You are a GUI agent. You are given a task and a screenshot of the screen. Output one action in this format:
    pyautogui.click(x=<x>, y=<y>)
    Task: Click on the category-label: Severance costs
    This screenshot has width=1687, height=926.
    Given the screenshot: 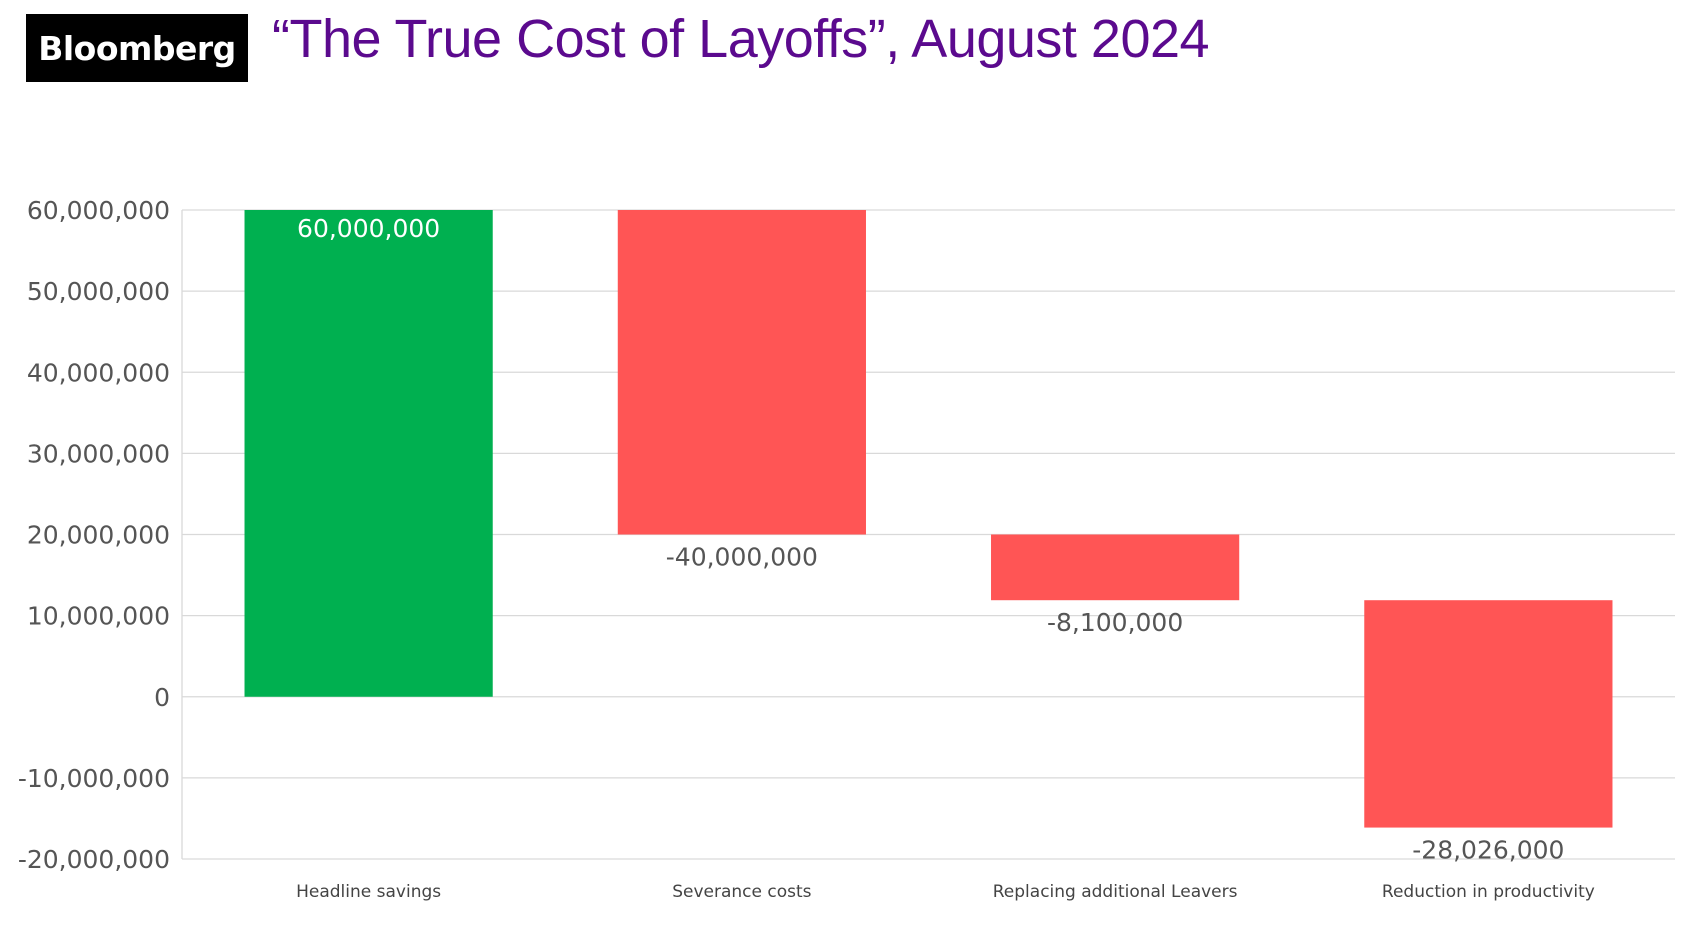 What is the action you would take?
    pyautogui.click(x=741, y=892)
    